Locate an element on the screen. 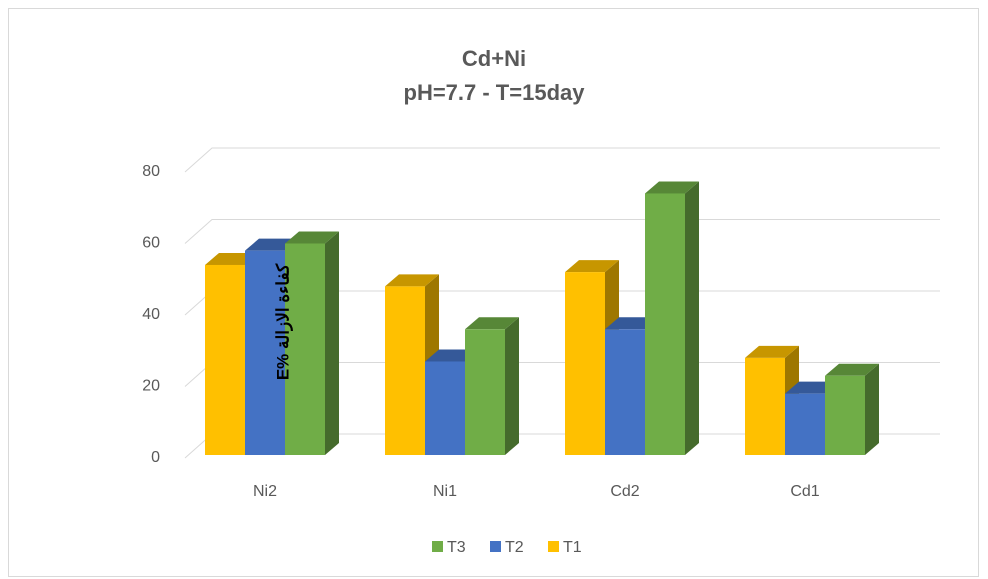  grid-line is located at coordinates (562, 160).